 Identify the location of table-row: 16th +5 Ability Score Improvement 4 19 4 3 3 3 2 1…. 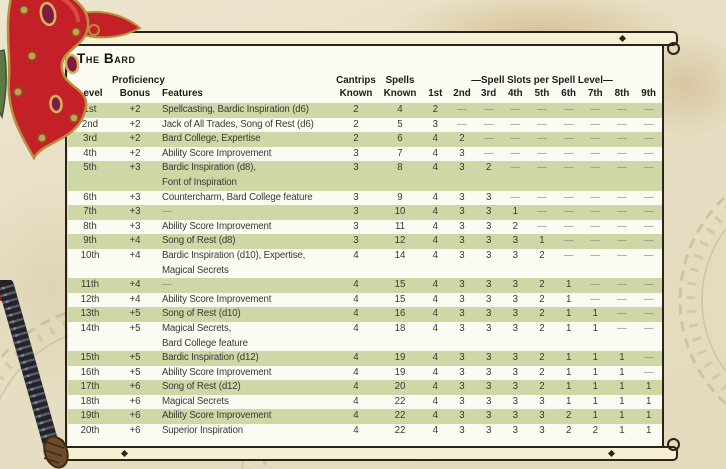
(365, 373).